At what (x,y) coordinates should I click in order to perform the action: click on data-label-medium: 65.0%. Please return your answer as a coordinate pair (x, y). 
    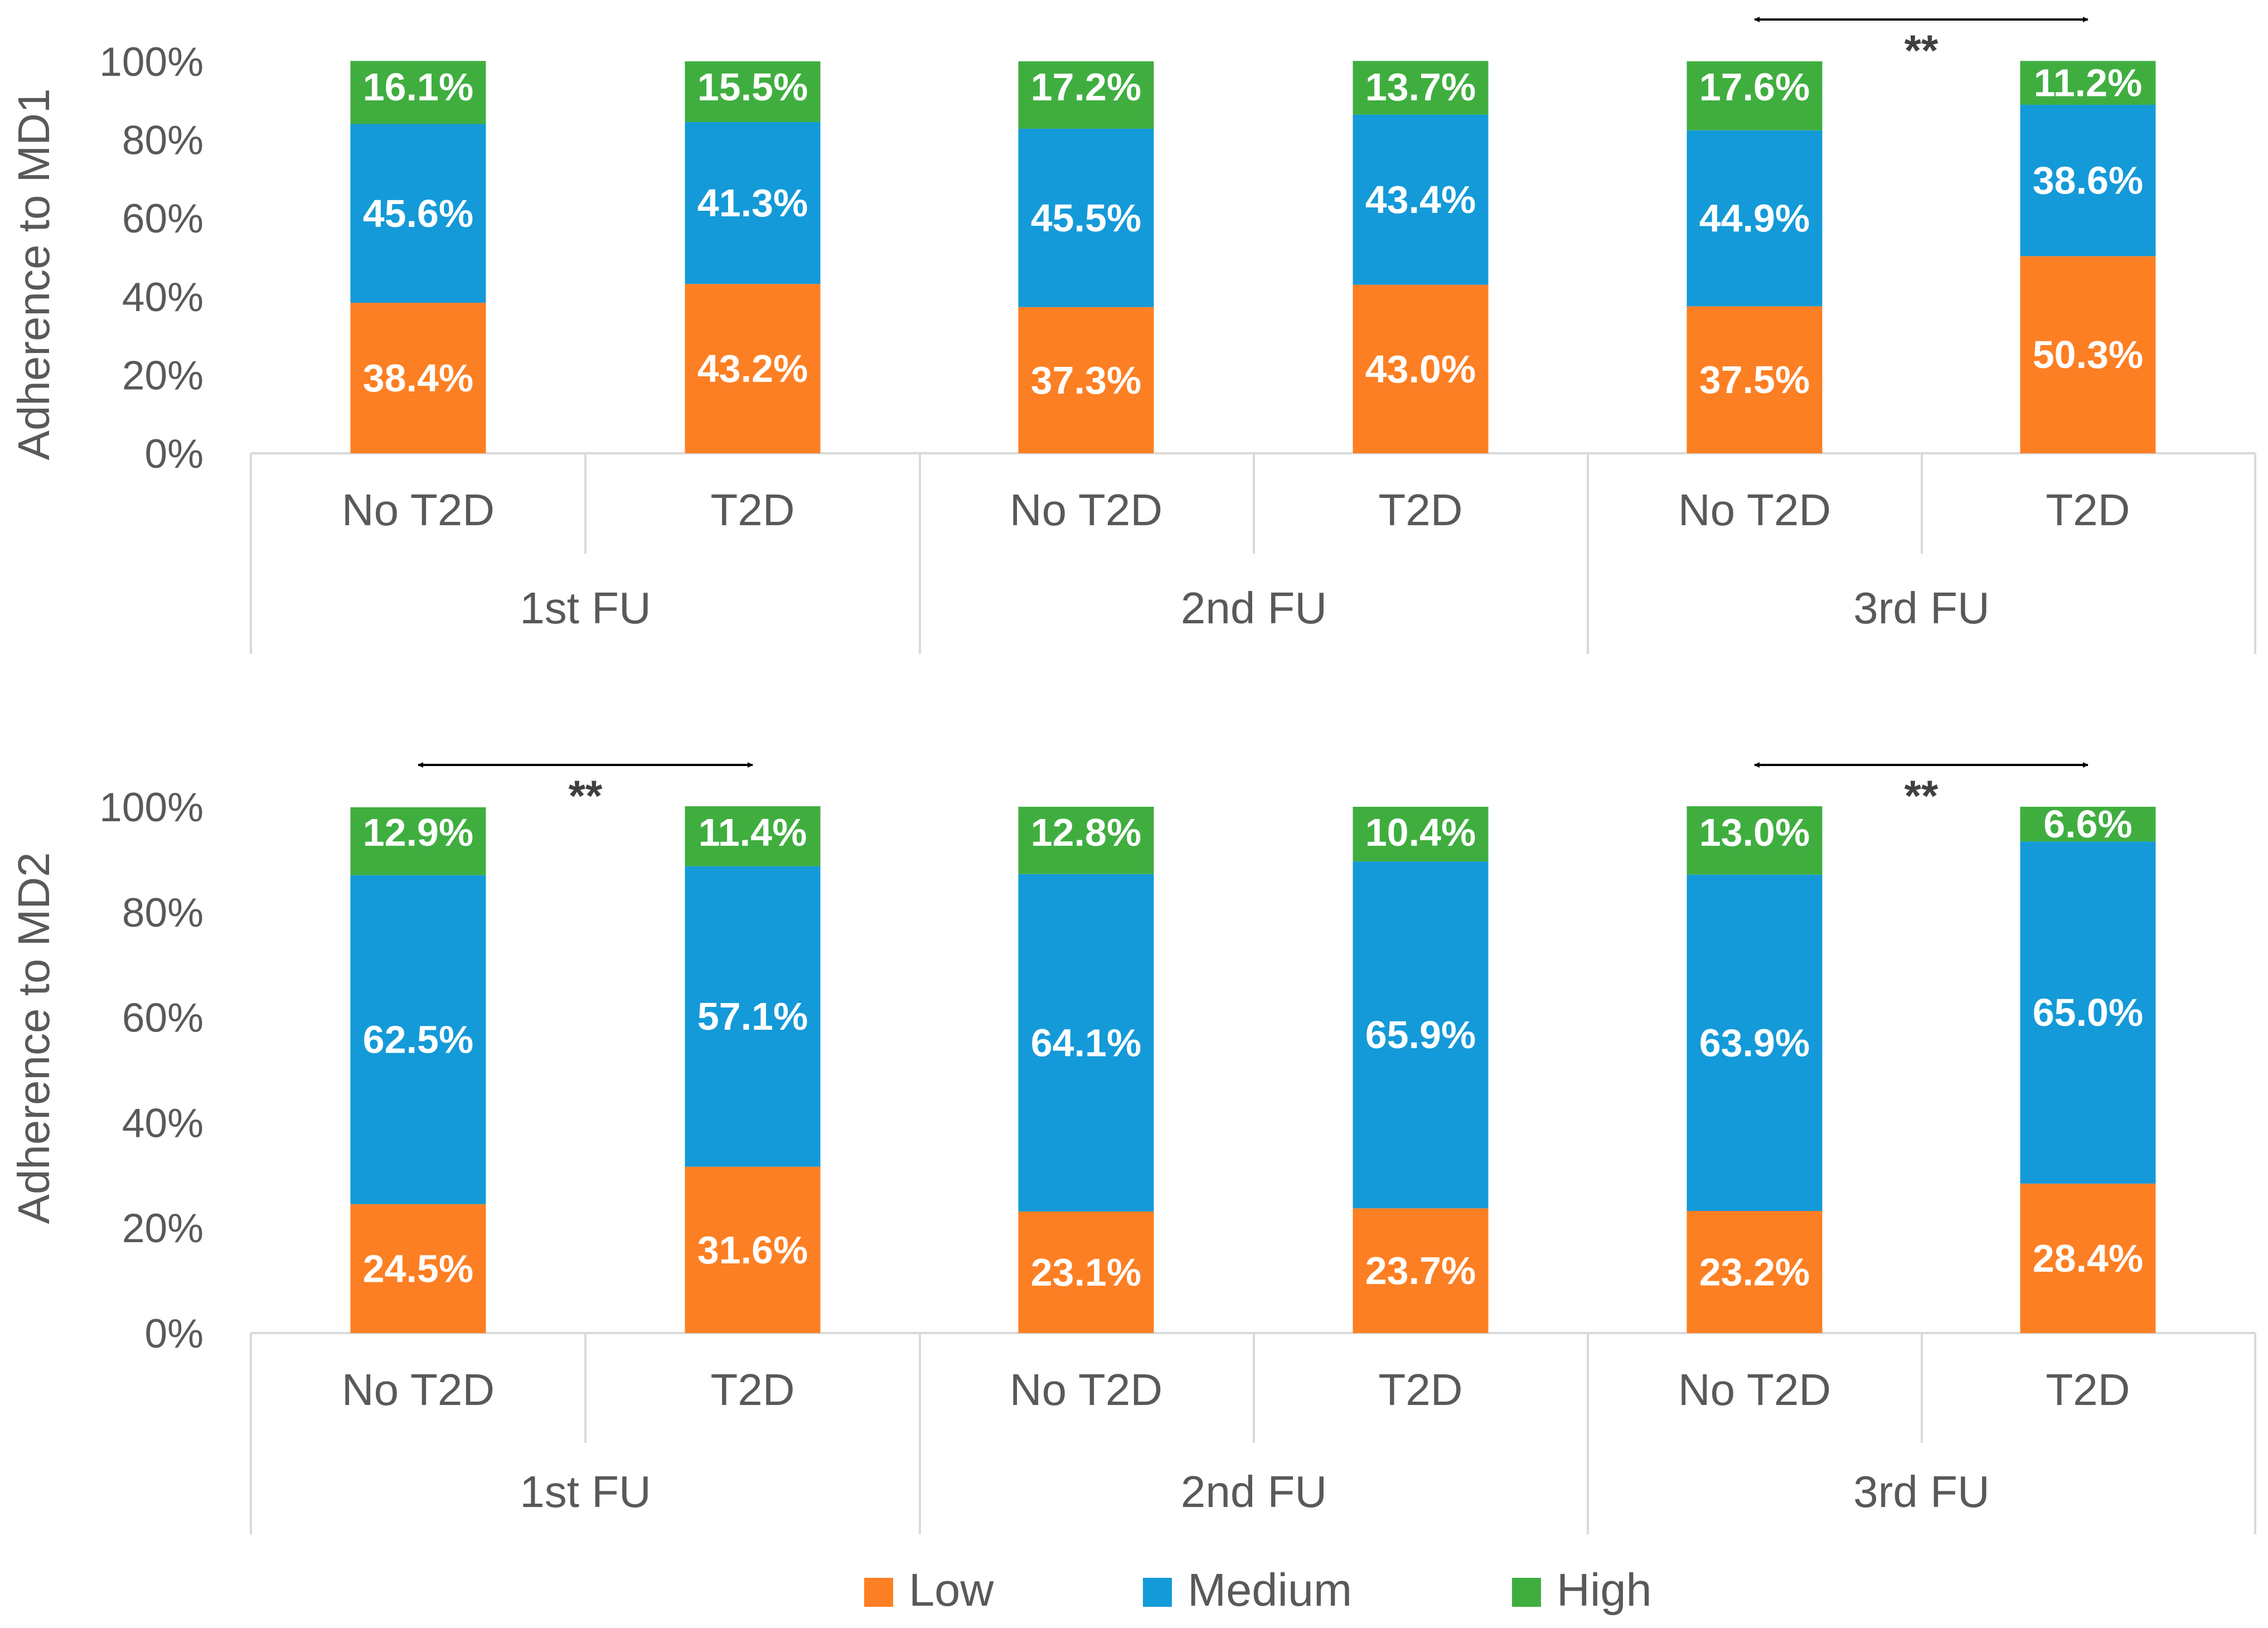
    Looking at the image, I should click on (2088, 1013).